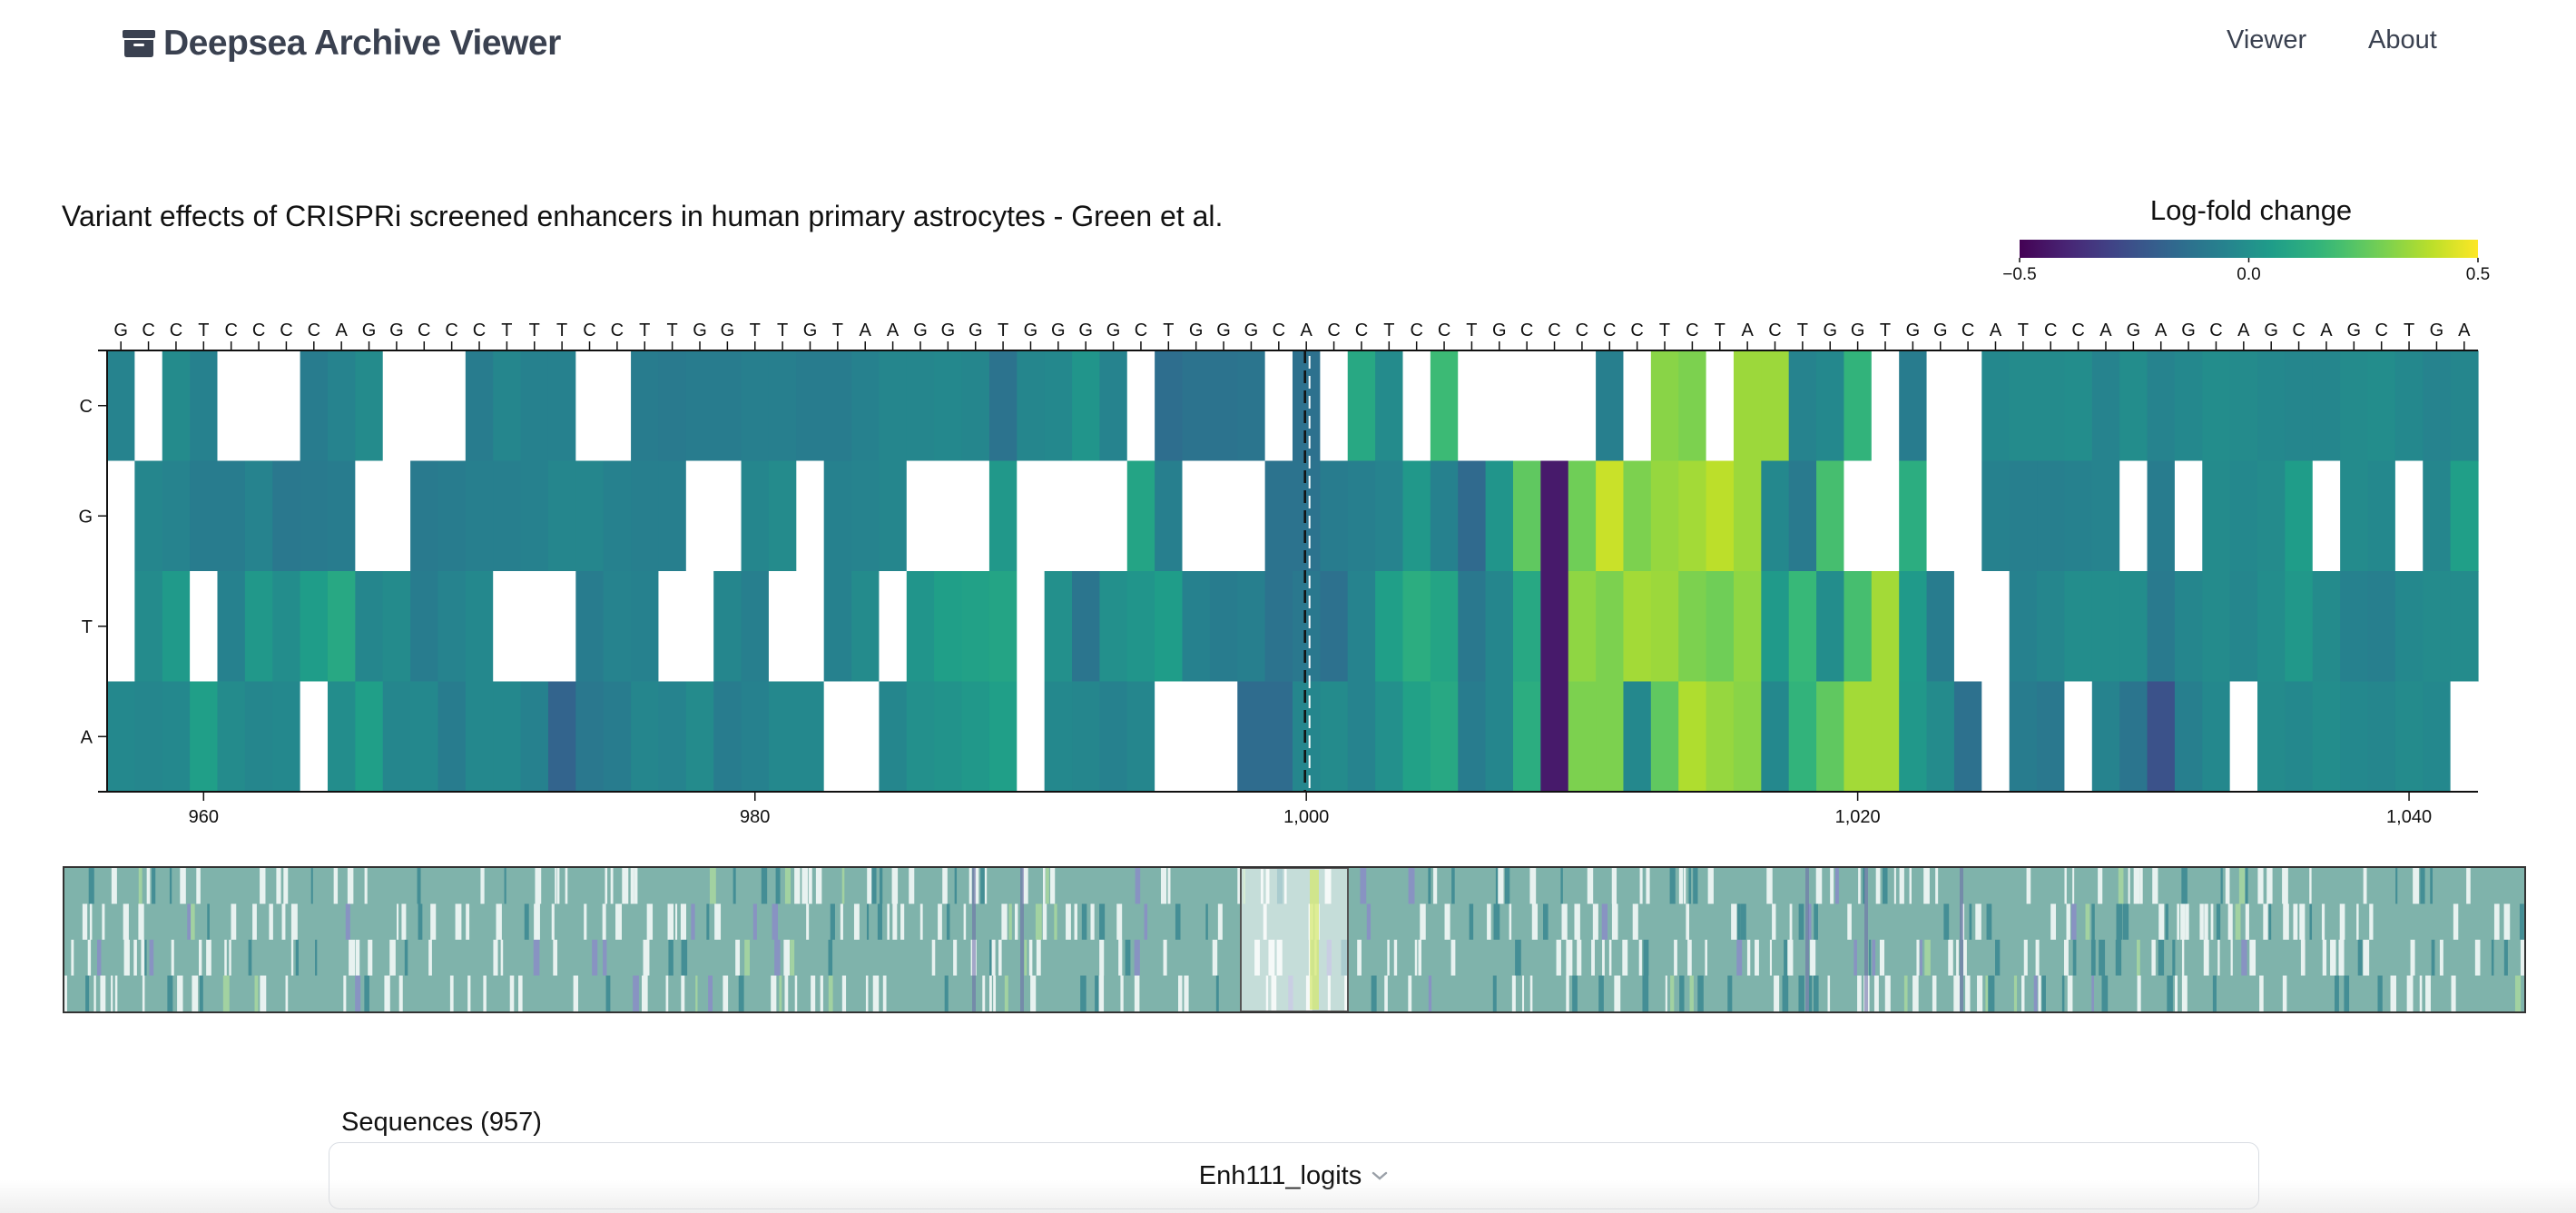 The image size is (2576, 1213). Describe the element at coordinates (1294, 1175) in the screenshot. I see `sequence-select: Enh111_logits` at that location.